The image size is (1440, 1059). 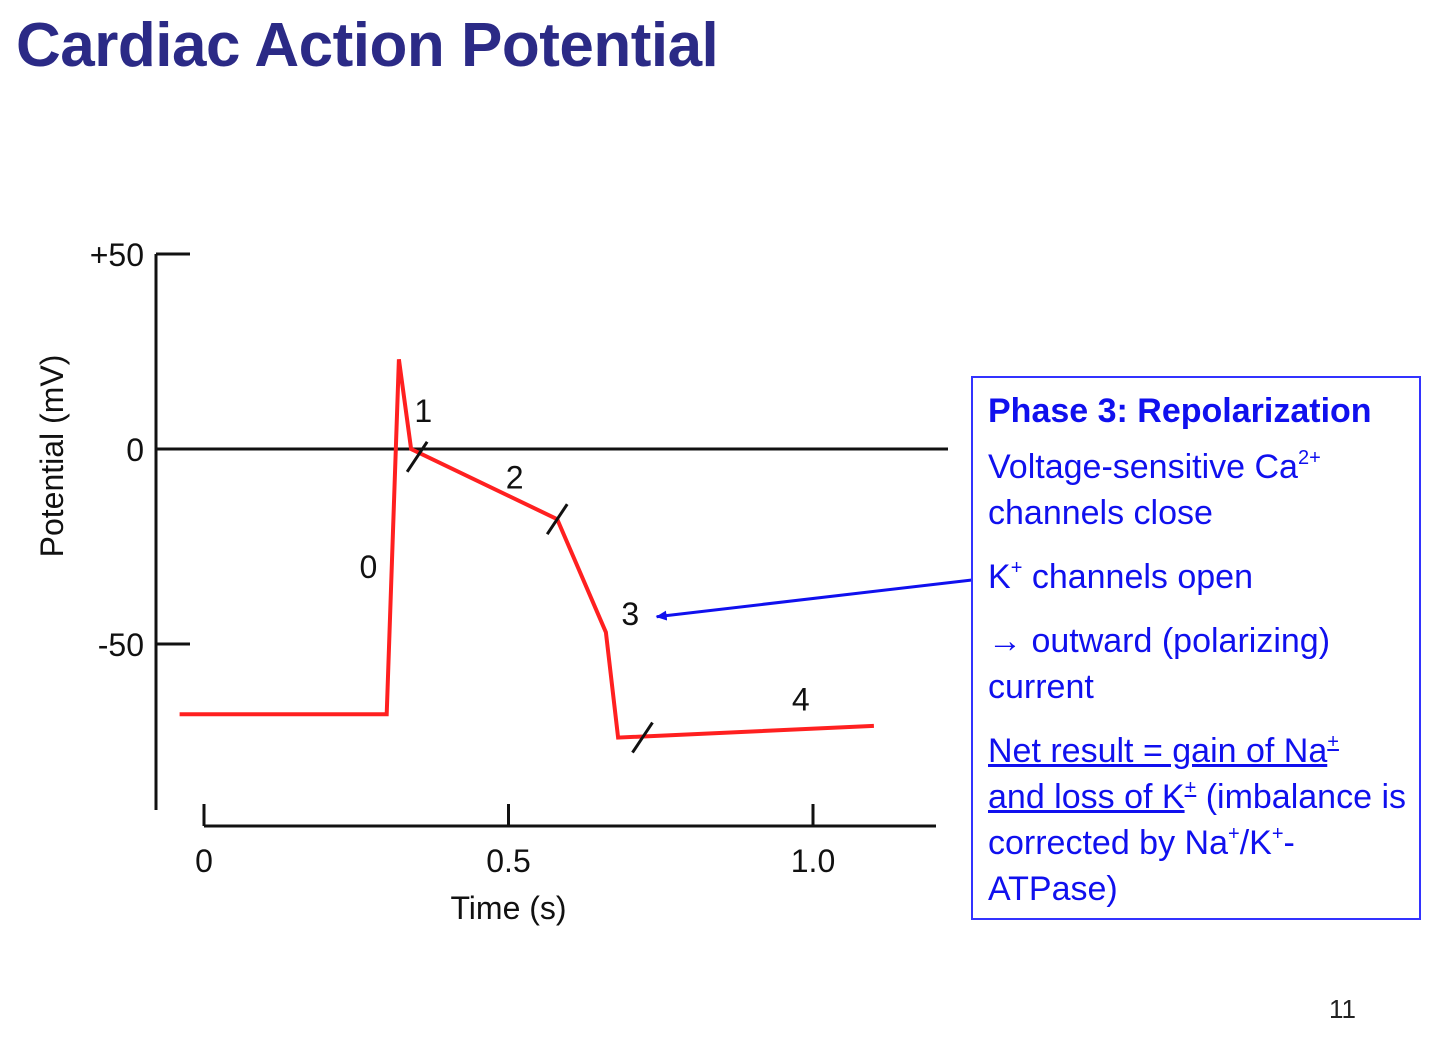 What do you see at coordinates (1159, 664) in the screenshot?
I see `callout-outward-current: → outward (polarizing) current` at bounding box center [1159, 664].